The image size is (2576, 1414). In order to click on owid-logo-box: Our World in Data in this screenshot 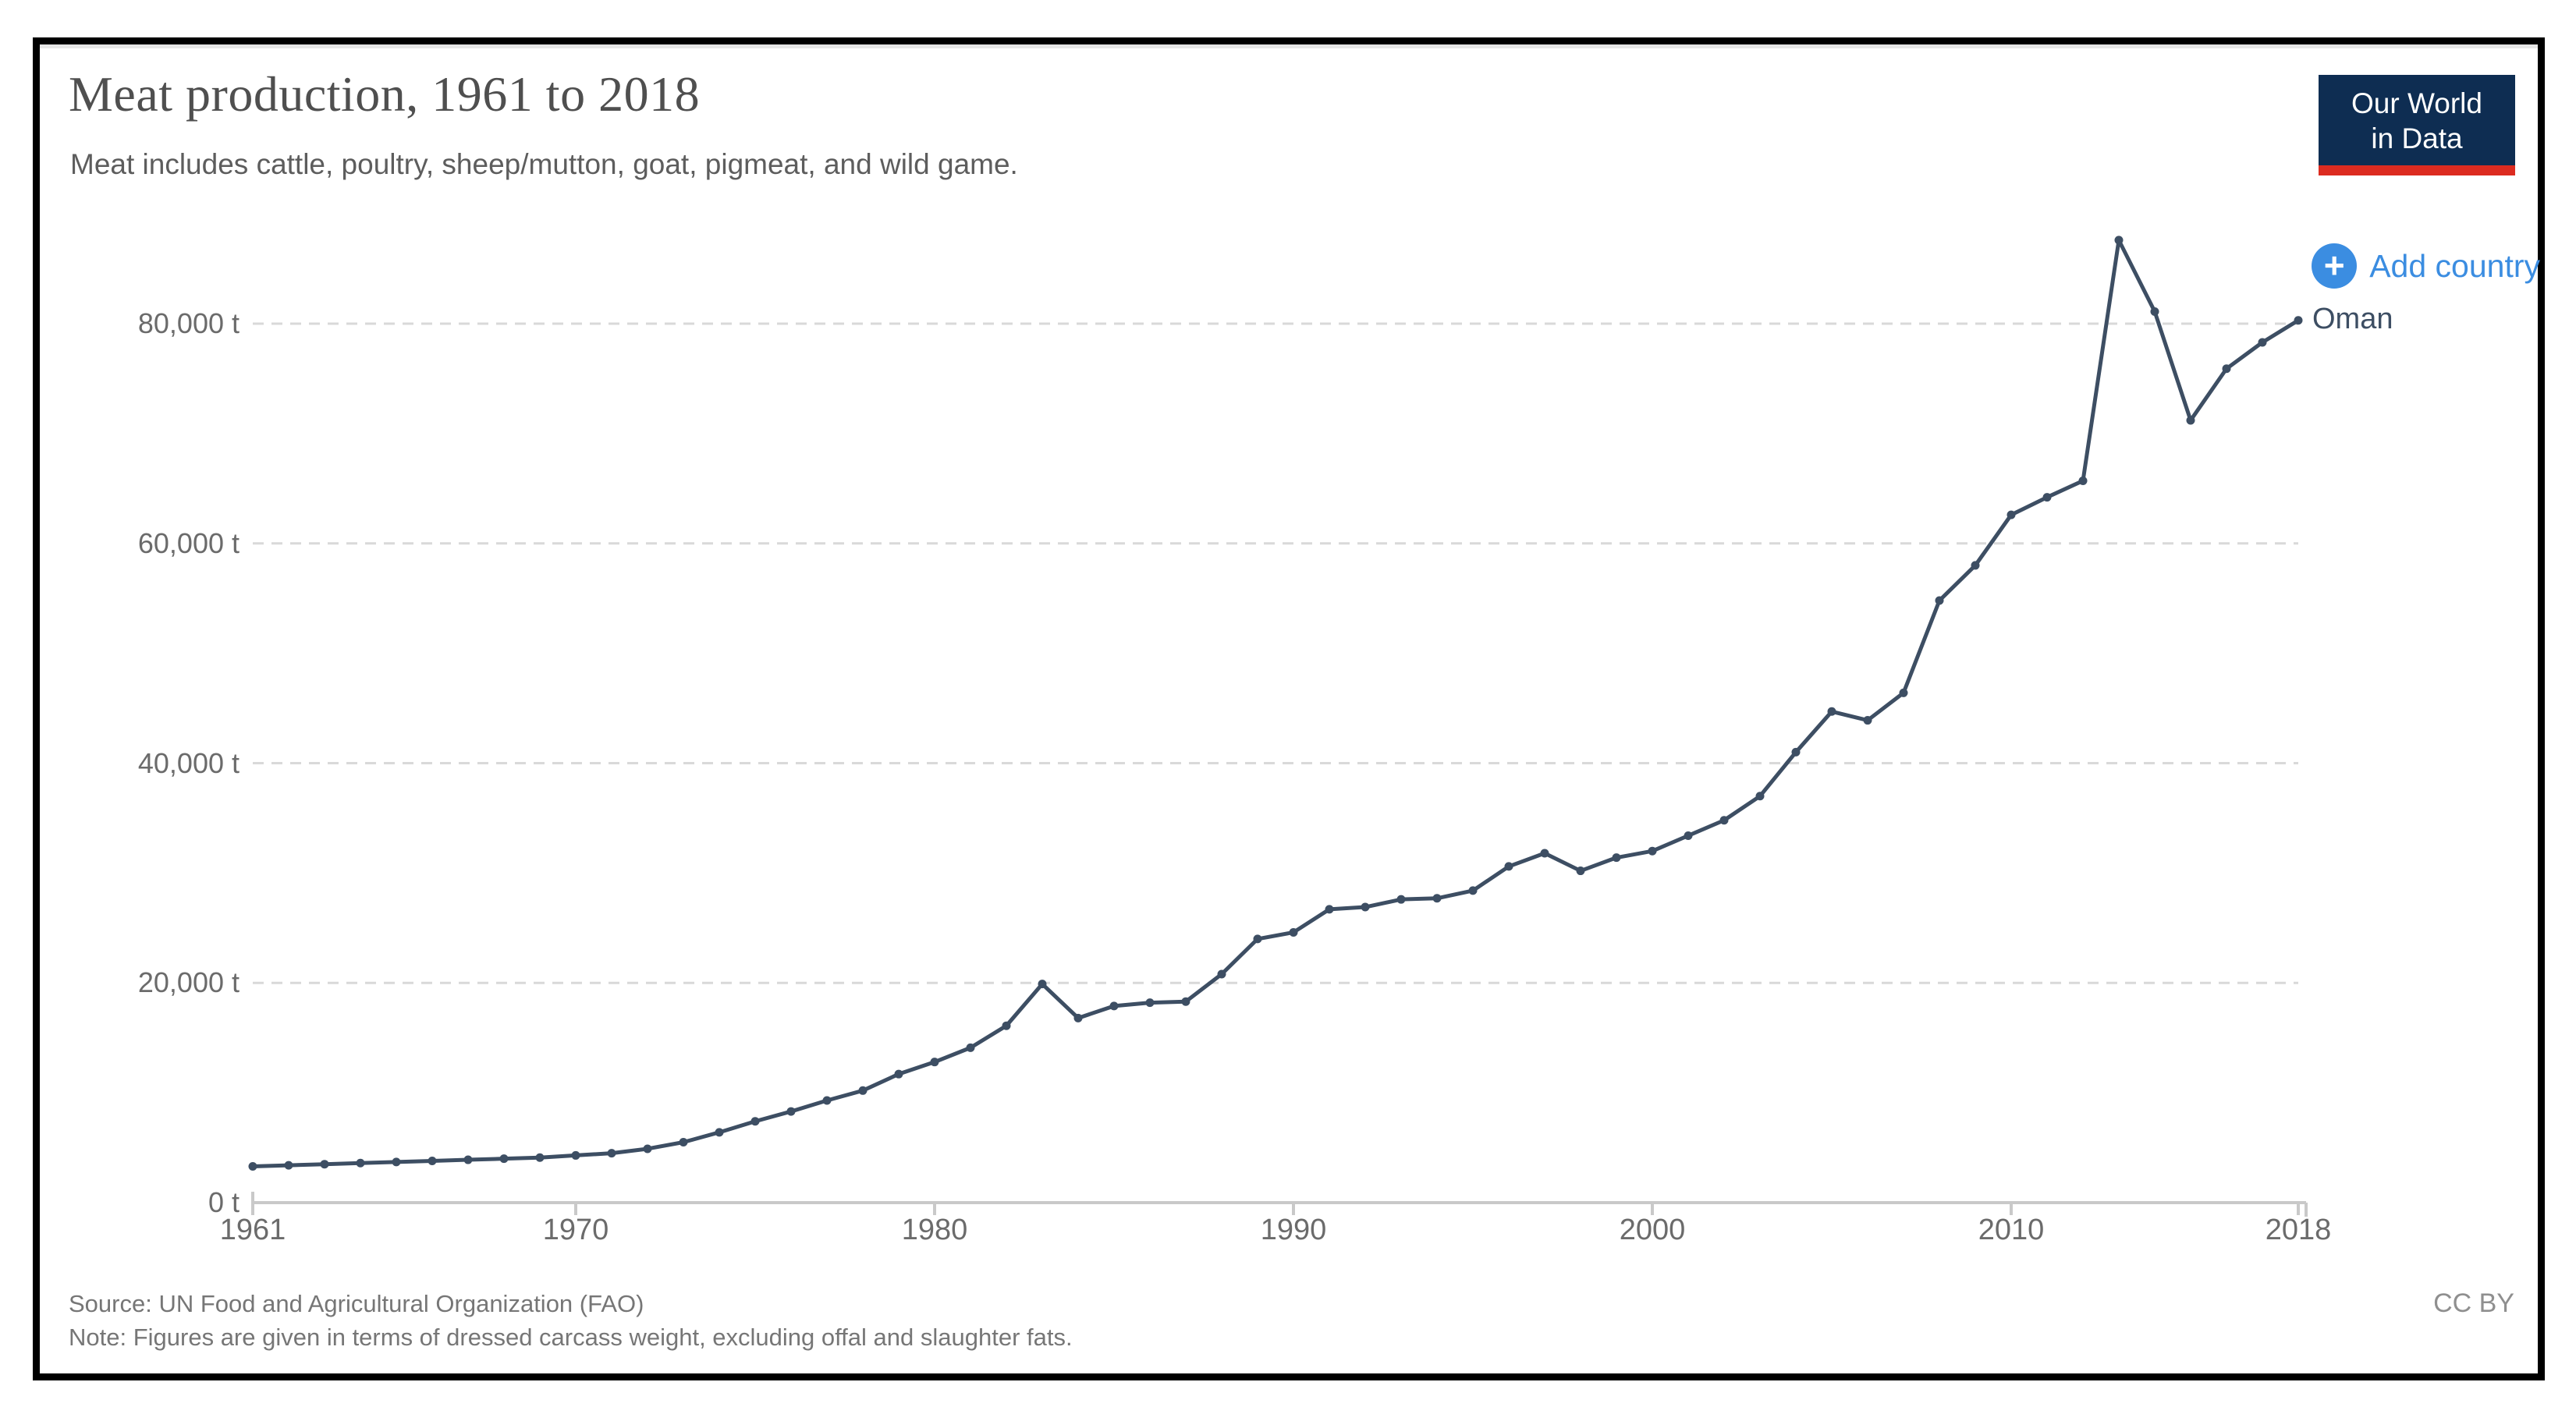, I will do `click(2417, 120)`.